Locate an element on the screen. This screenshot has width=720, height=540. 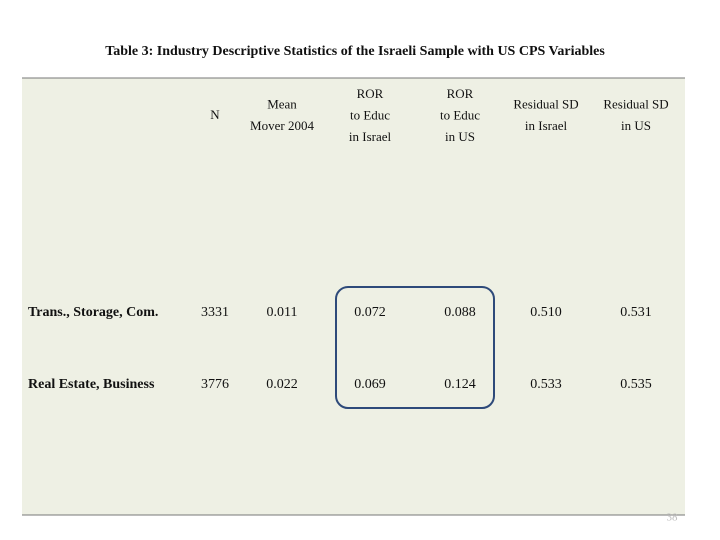
cell: 3776 is located at coordinates (215, 384).